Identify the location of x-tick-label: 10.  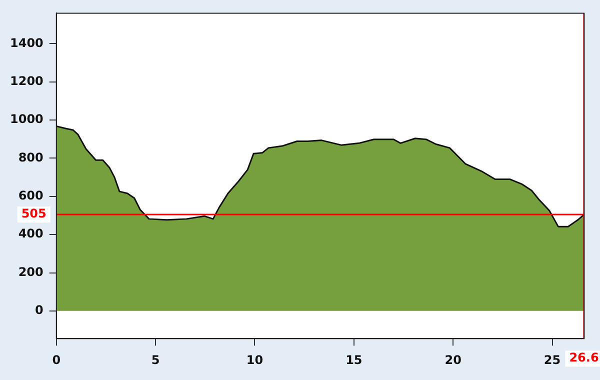
(255, 359).